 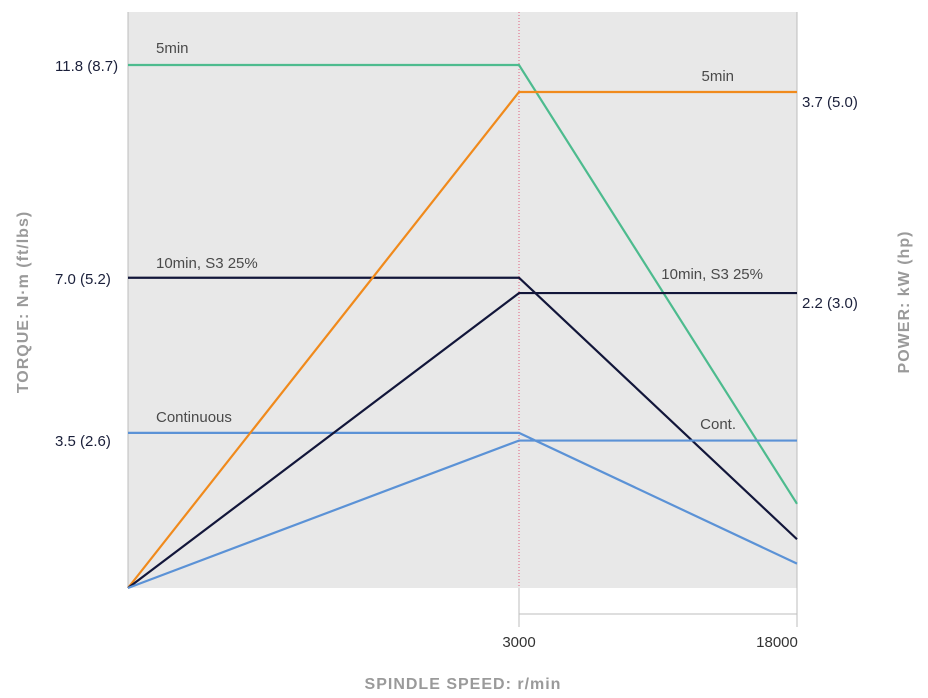 What do you see at coordinates (777, 642) in the screenshot?
I see `x-tick-label-18000: 18000` at bounding box center [777, 642].